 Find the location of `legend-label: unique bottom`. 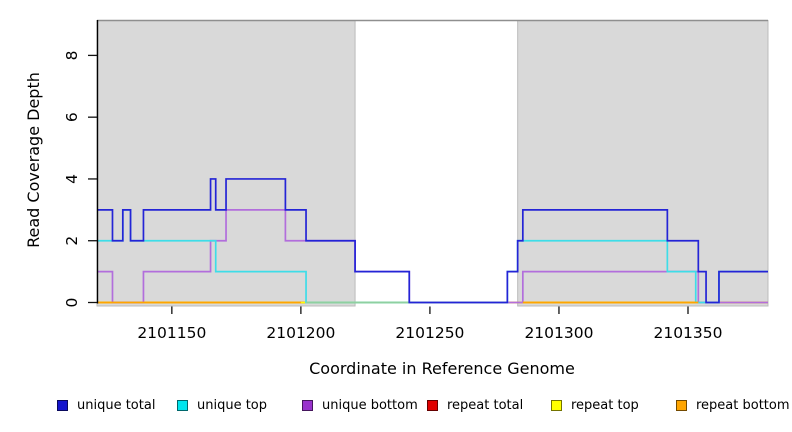

legend-label: unique bottom is located at coordinates (370, 405).